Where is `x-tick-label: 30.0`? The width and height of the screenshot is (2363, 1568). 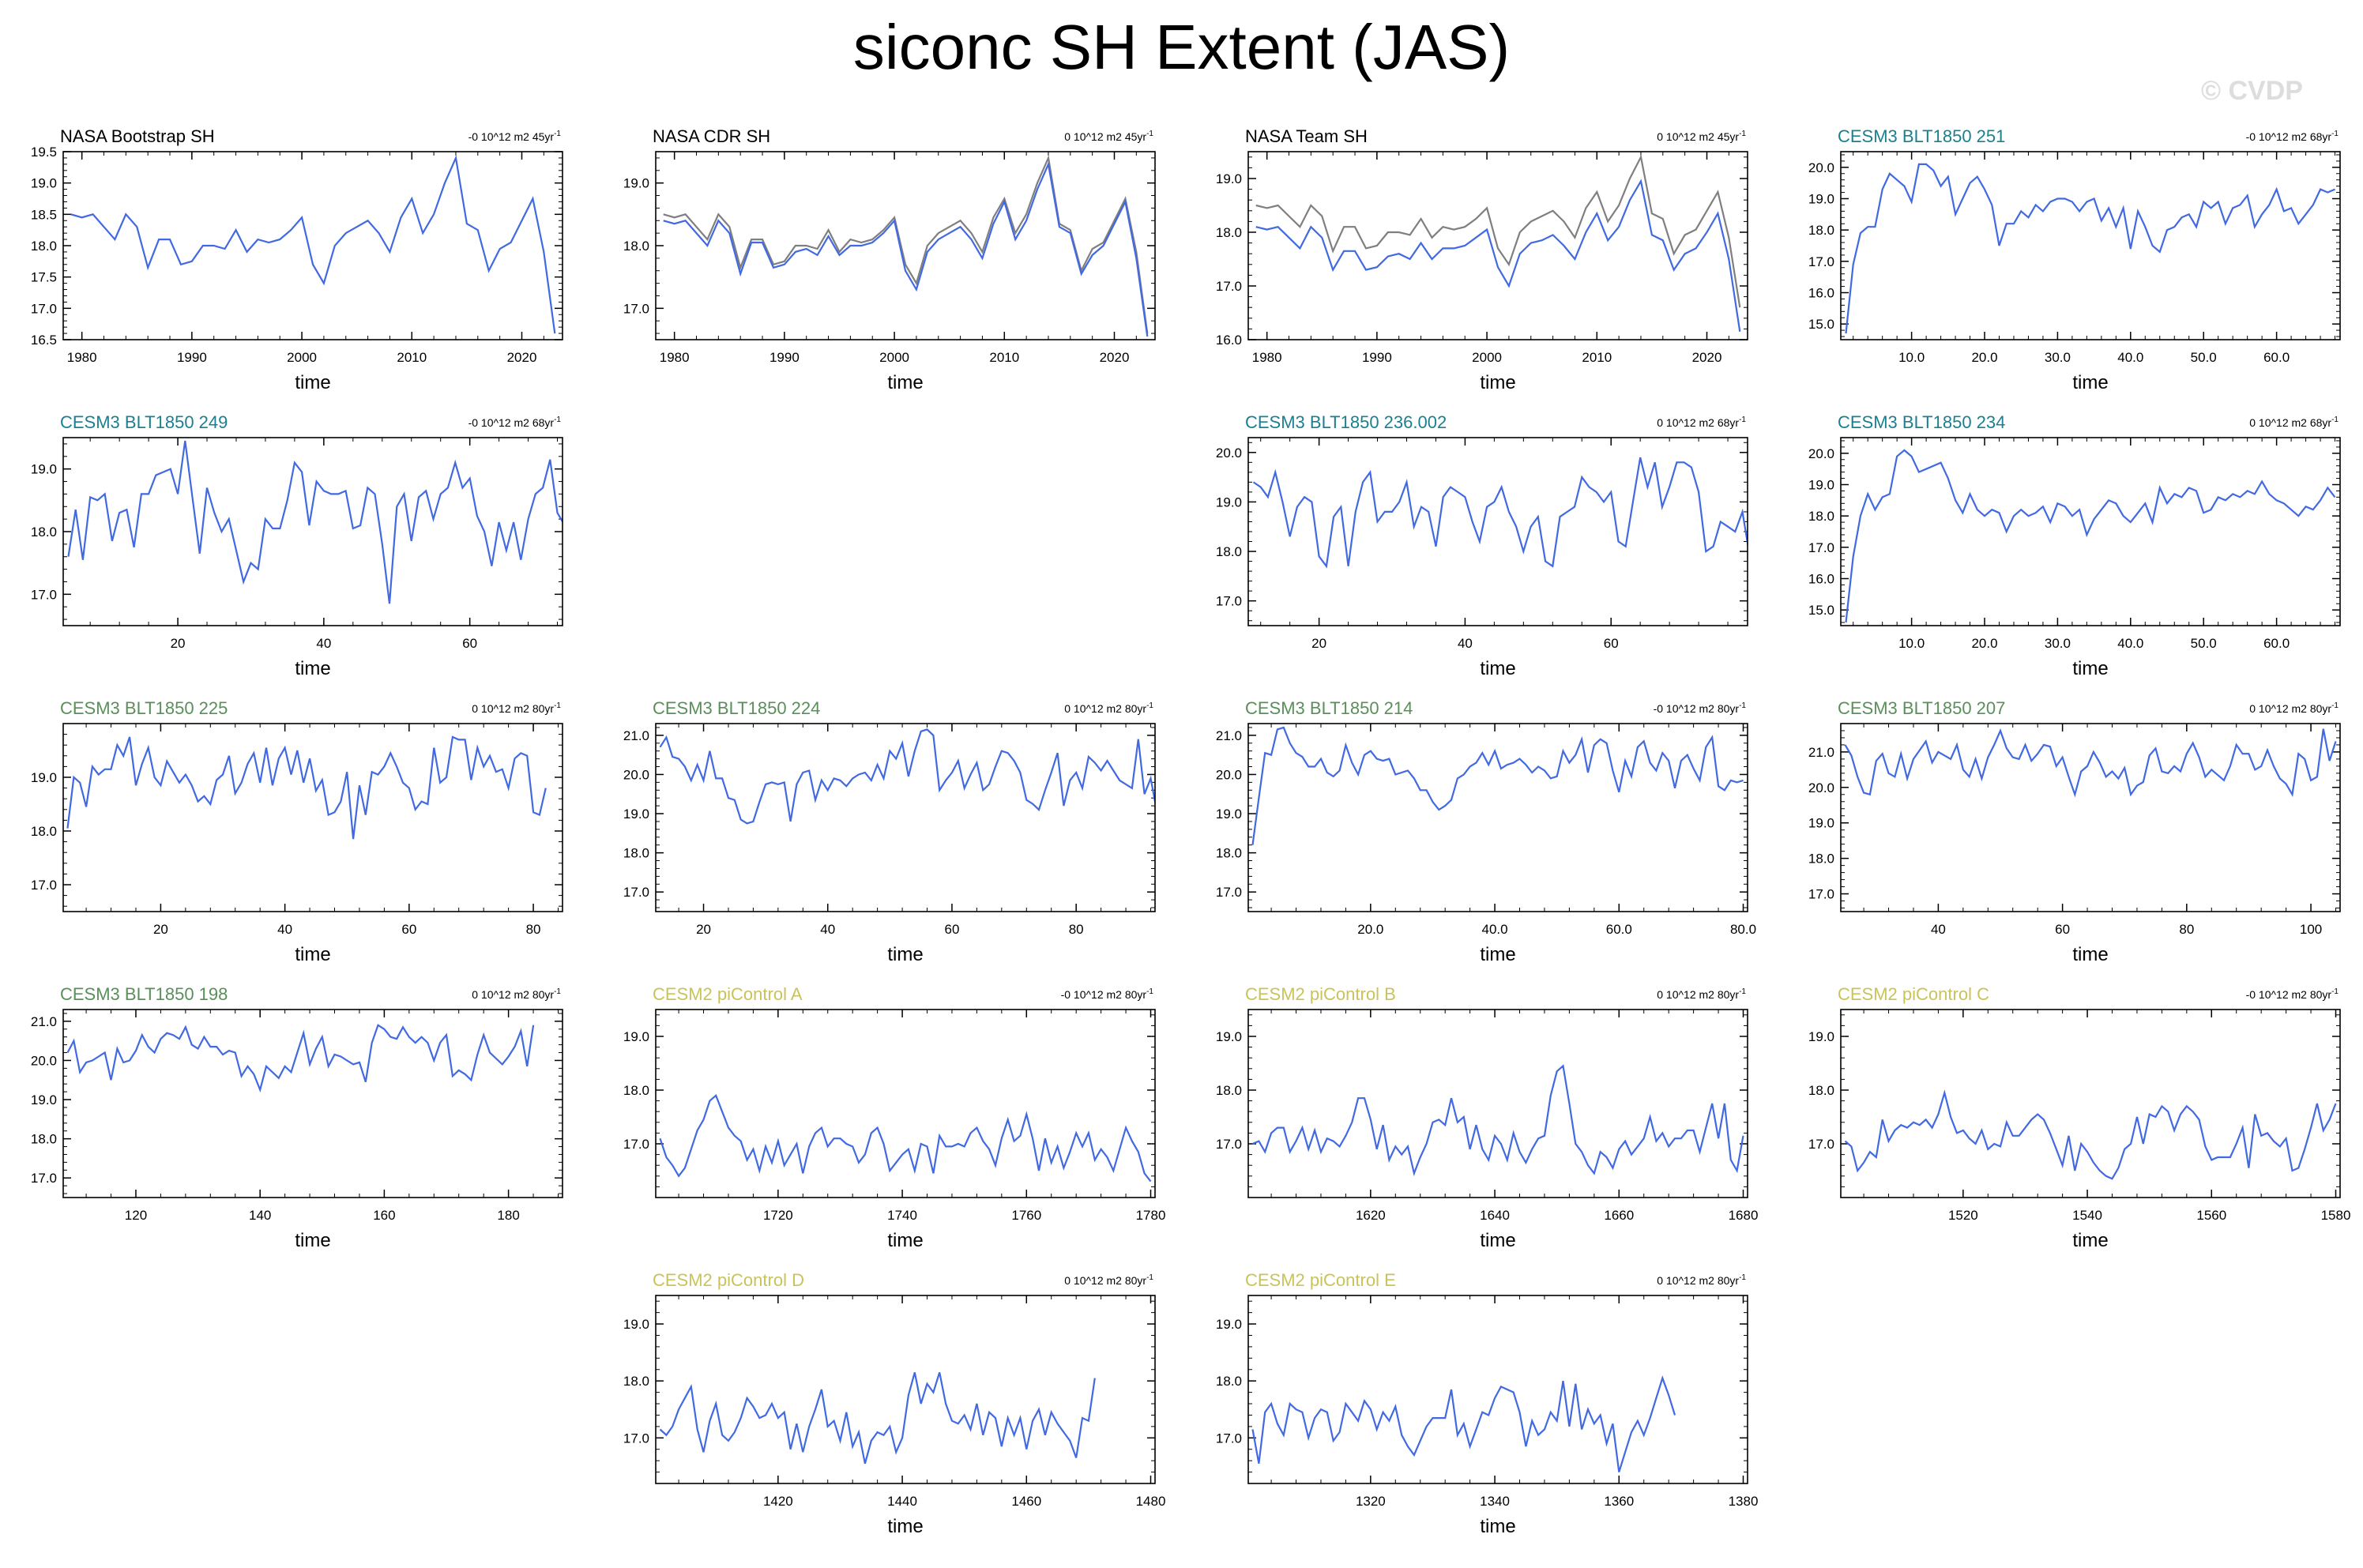
x-tick-label: 30.0 is located at coordinates (2058, 357).